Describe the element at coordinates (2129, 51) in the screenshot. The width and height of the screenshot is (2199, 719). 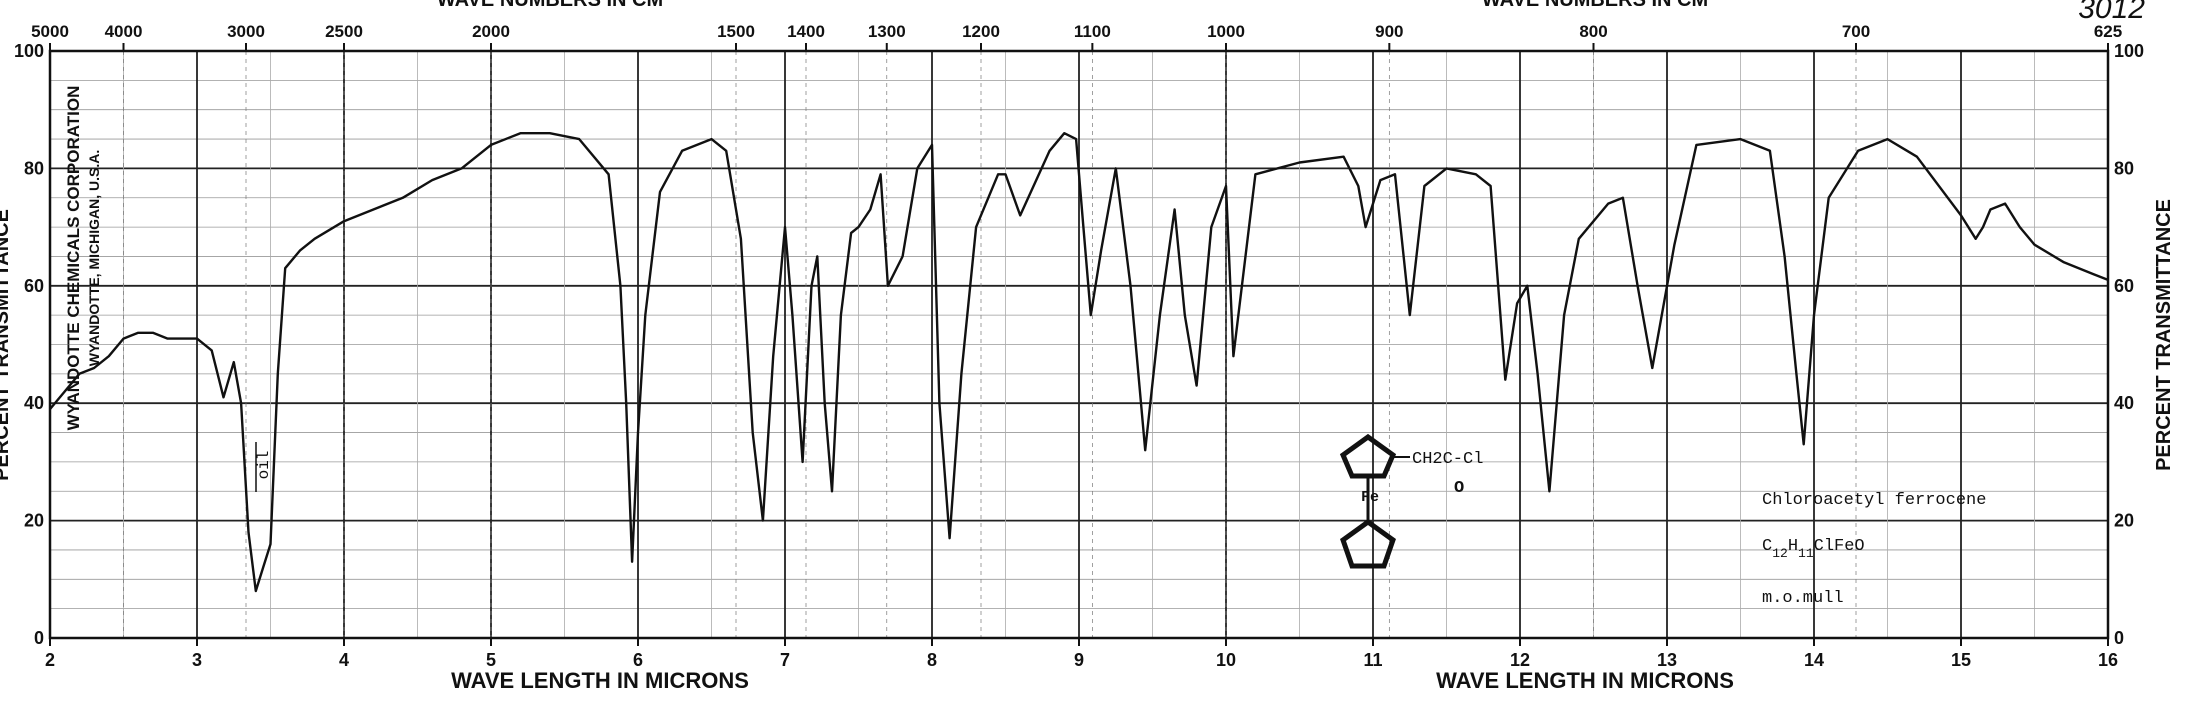
I see `y-axis-right-tick-label: 100` at that location.